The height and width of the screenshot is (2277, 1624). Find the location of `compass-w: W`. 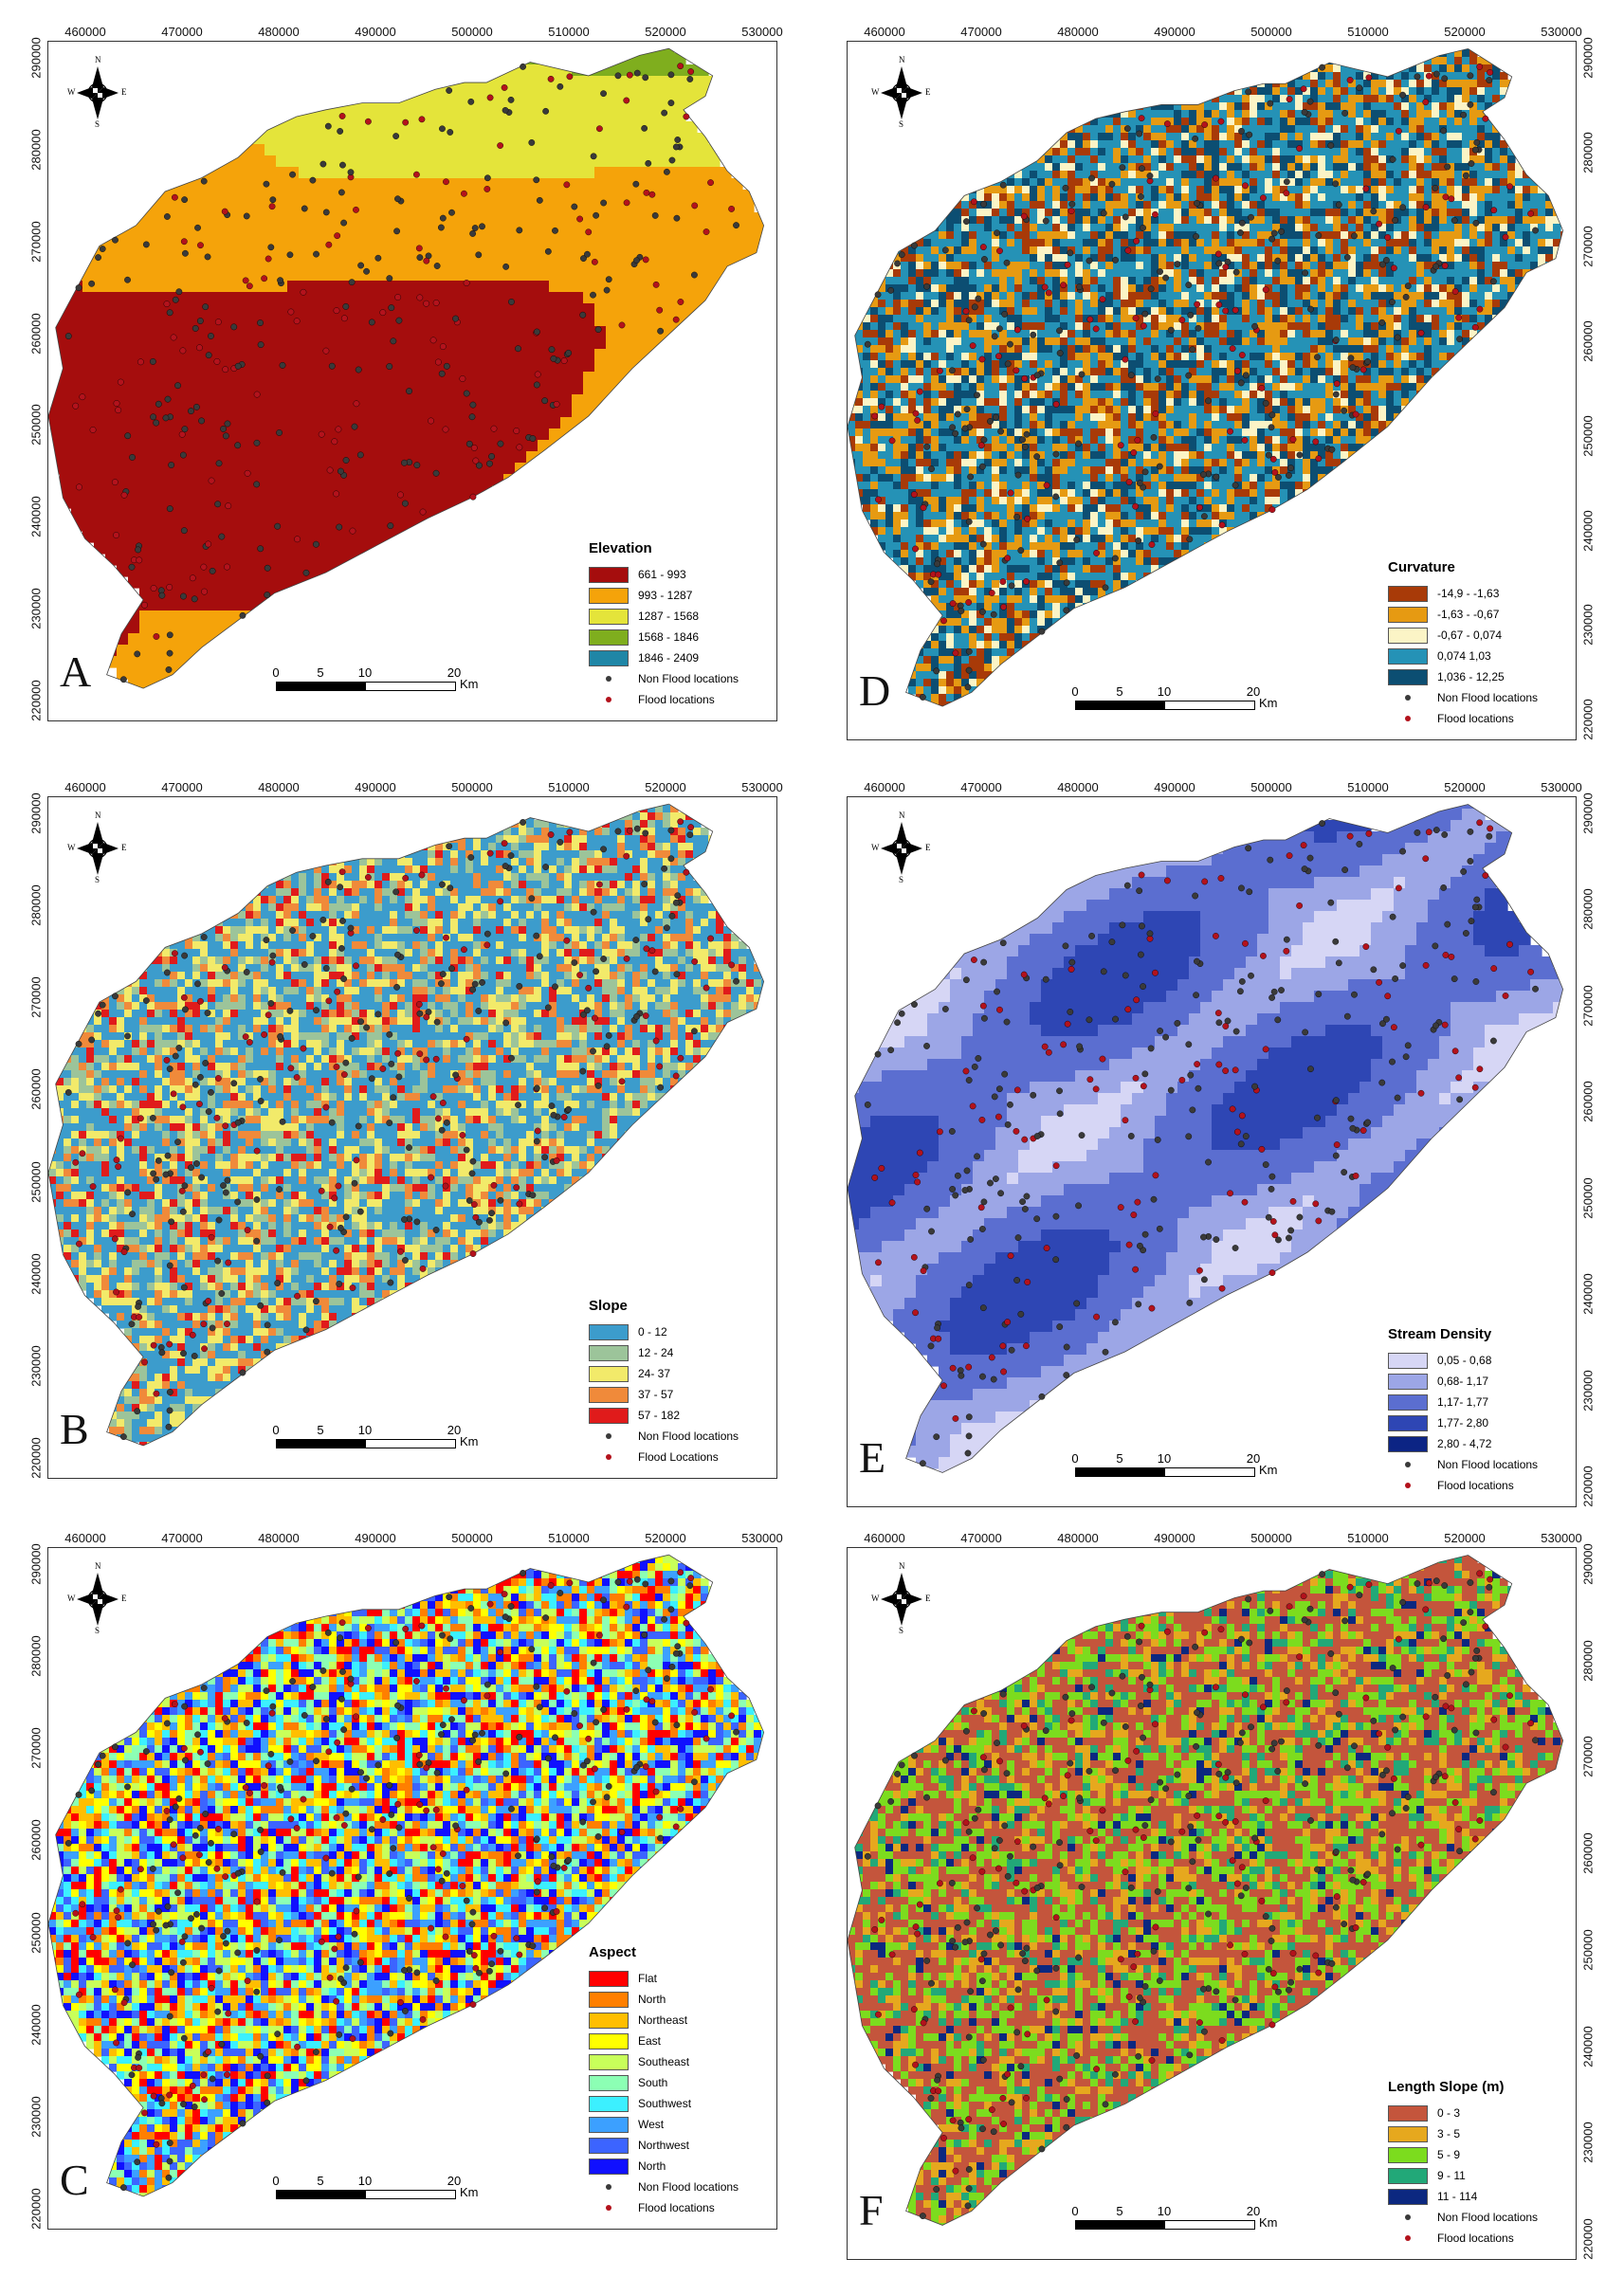

compass-w: W is located at coordinates (875, 847).